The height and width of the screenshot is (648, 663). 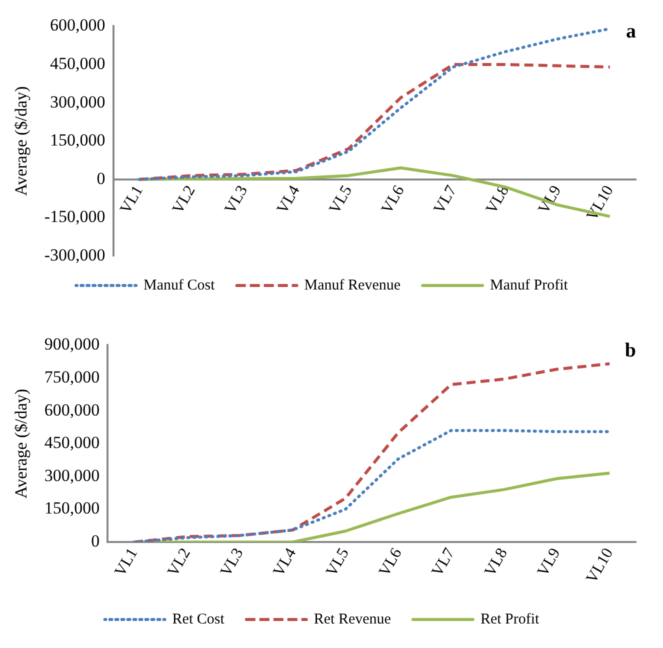 What do you see at coordinates (75, 216) in the screenshot?
I see `y-tick-label: -150,000` at bounding box center [75, 216].